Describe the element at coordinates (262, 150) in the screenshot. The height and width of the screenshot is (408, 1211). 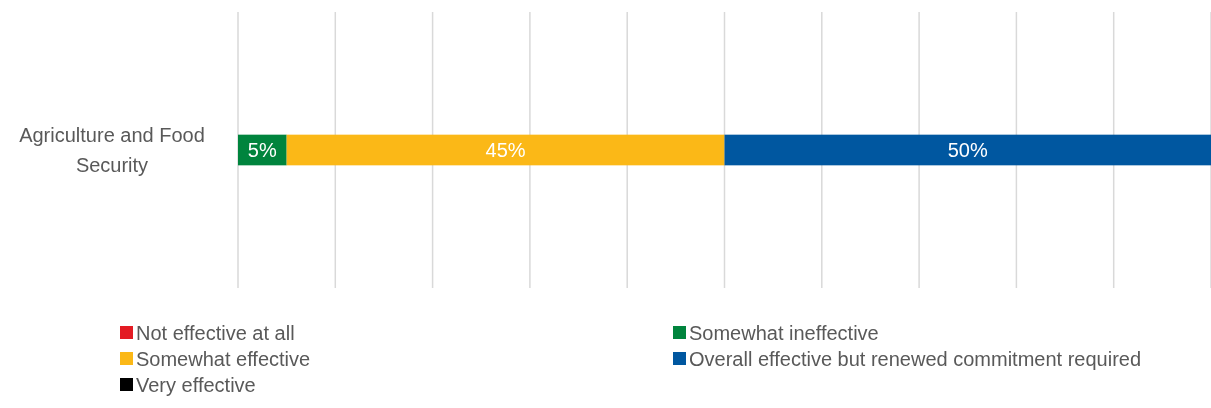
I see `data-label: 5%` at that location.